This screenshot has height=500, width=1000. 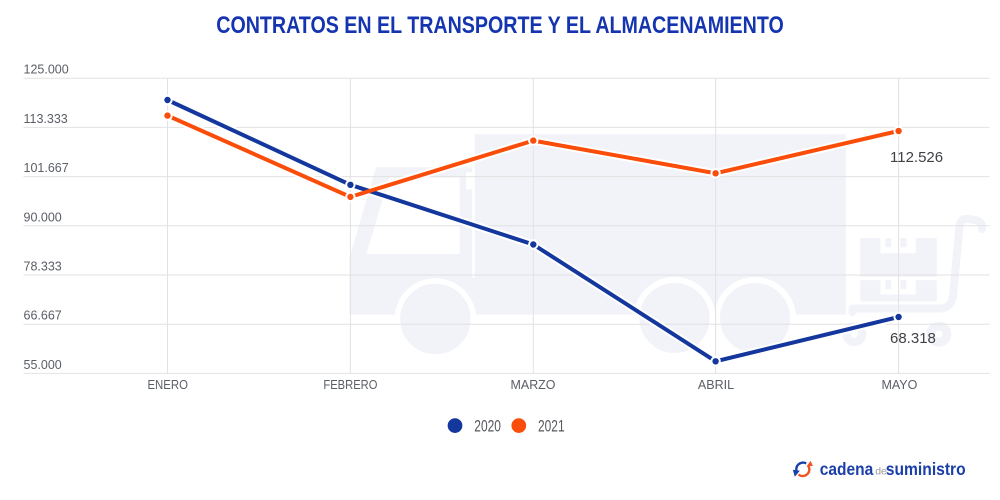 What do you see at coordinates (46, 70) in the screenshot?
I see `svg-text: 125.000` at bounding box center [46, 70].